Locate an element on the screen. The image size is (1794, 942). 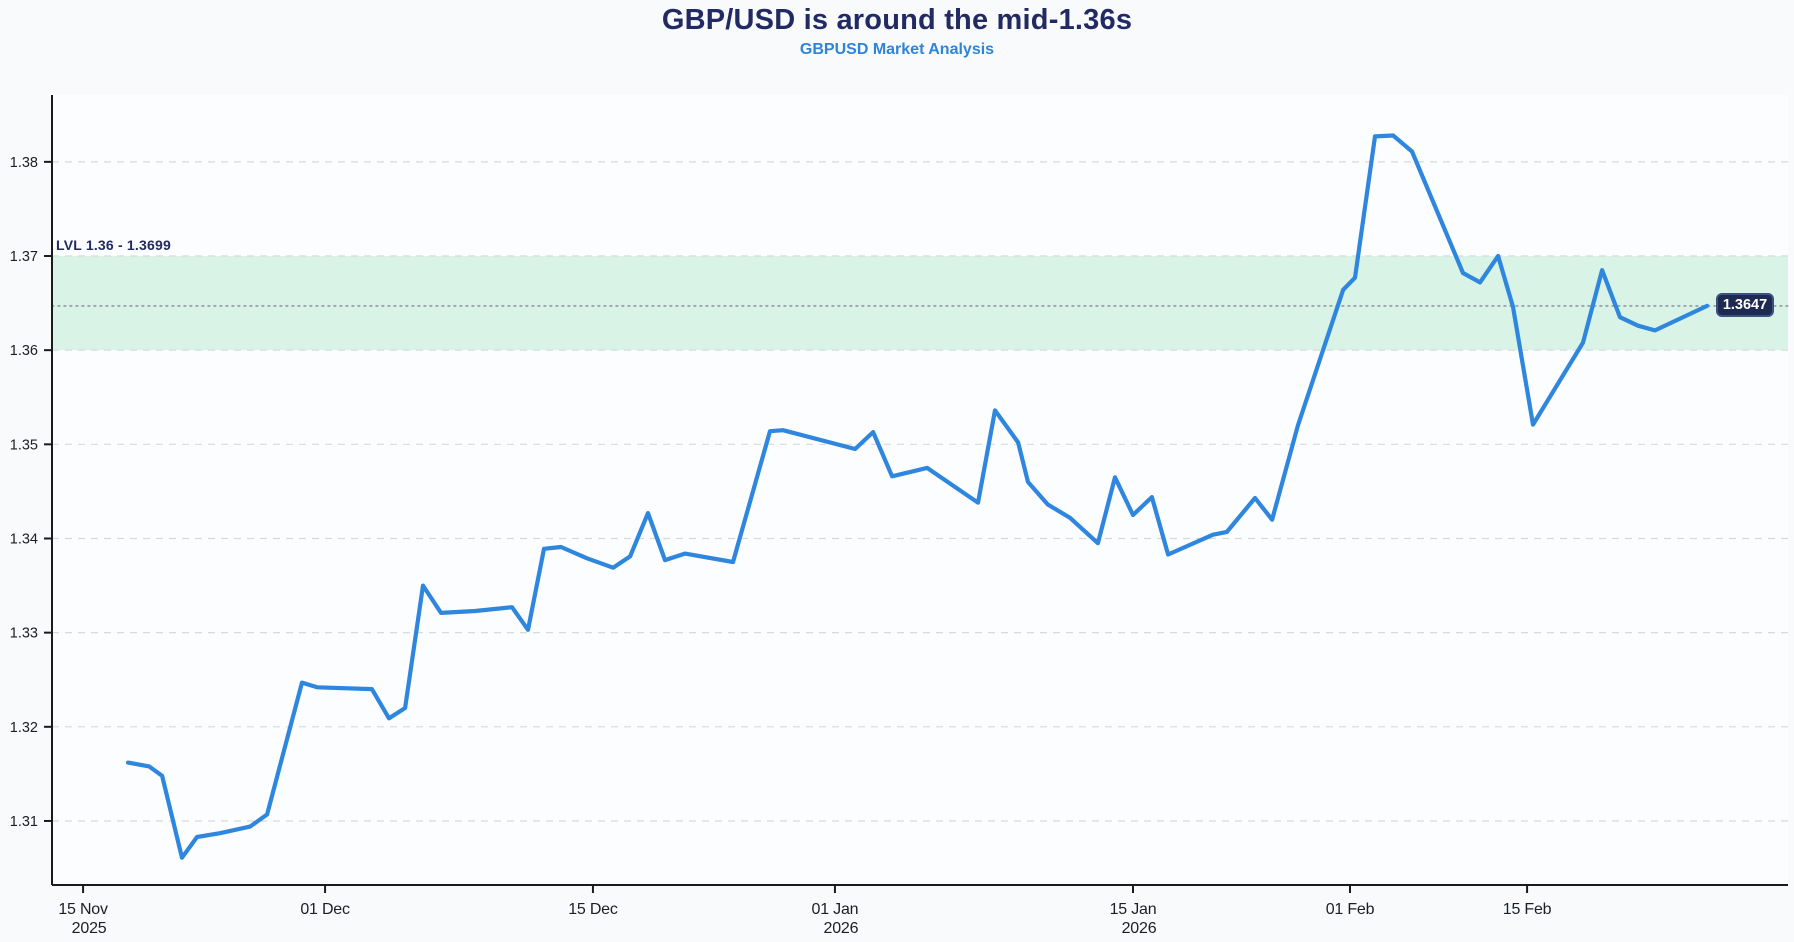
x-tick-label: 01 Dec is located at coordinates (325, 909).